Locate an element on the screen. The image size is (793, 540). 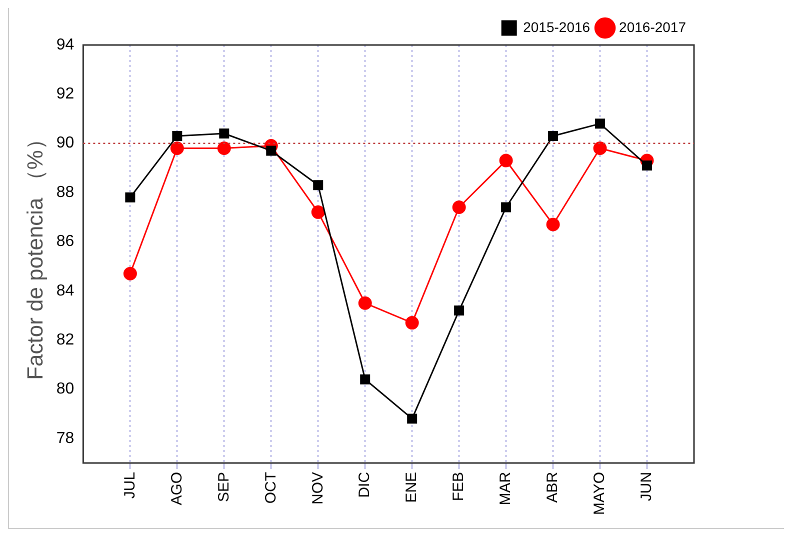
x-tick-label: JUN is located at coordinates (647, 487).